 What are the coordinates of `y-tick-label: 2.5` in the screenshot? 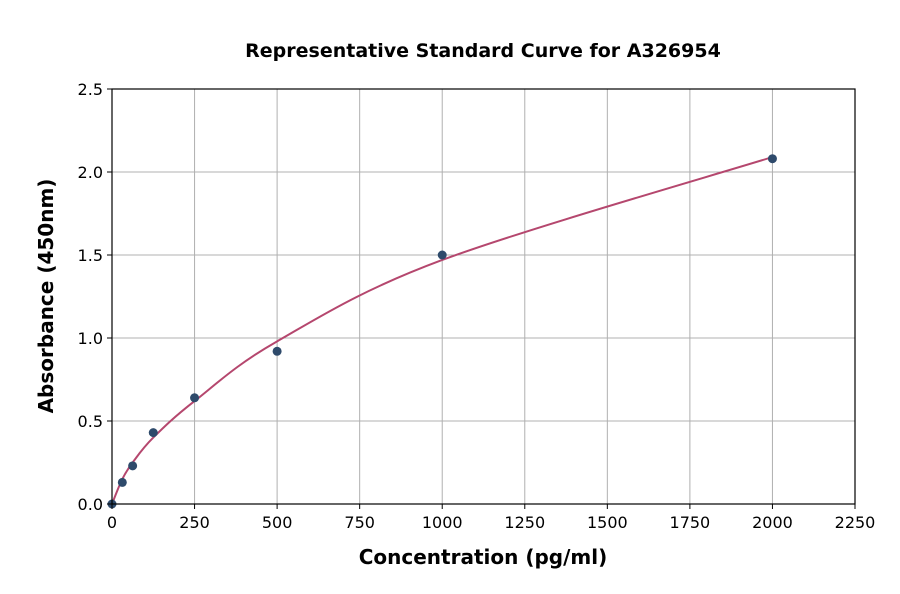 It's located at (90, 89).